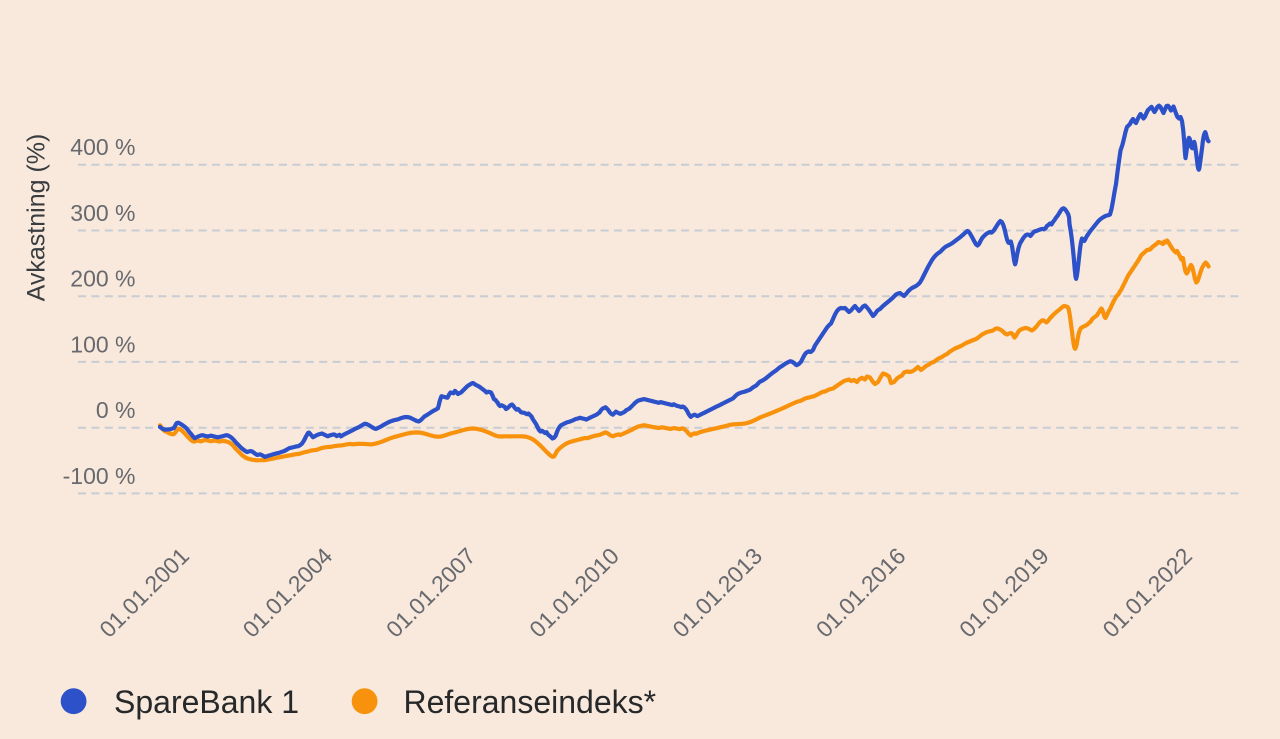  I want to click on svg-text: 01.01.2001, so click(144, 593).